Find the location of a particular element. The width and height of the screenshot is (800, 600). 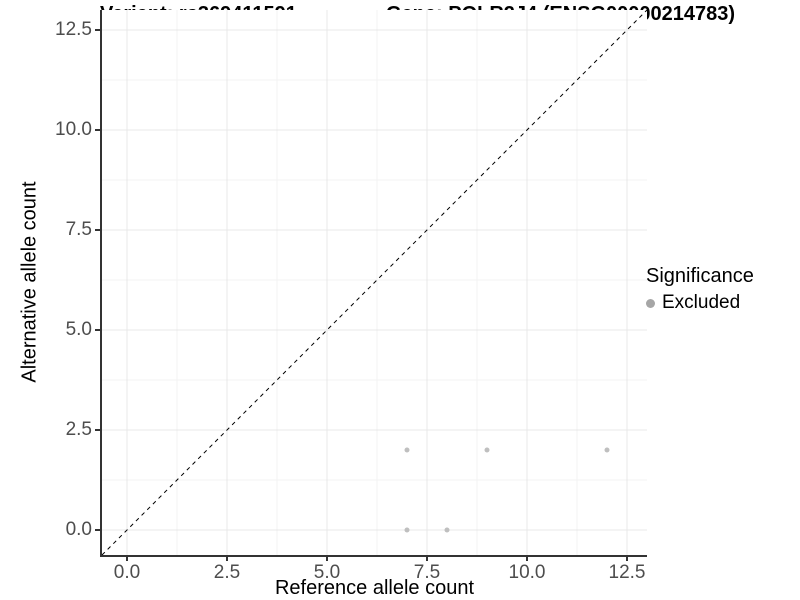

y-tick-label: 5.0 is located at coordinates (78, 329).